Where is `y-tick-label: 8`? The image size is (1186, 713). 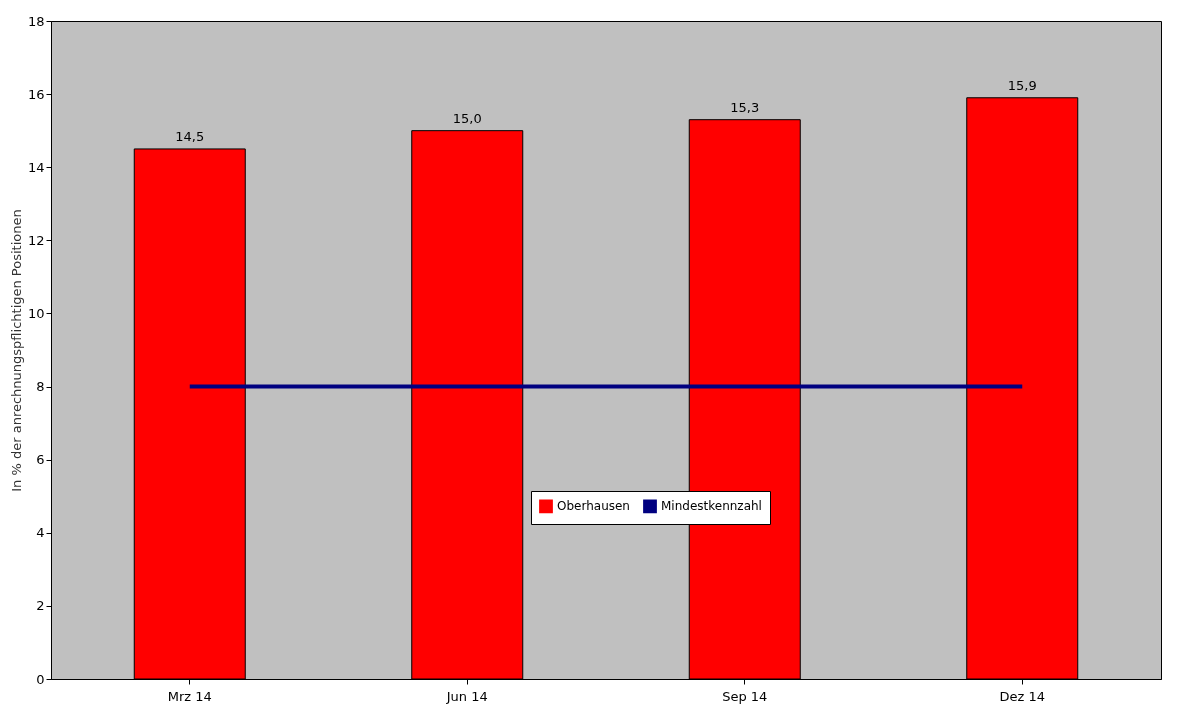
y-tick-label: 8 is located at coordinates (40, 387).